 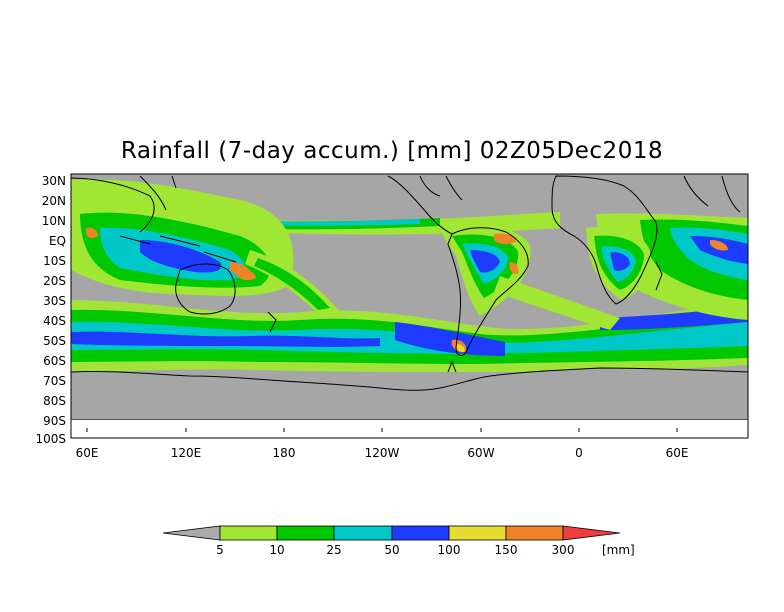 What do you see at coordinates (54, 261) in the screenshot?
I see `lat-label: 10S` at bounding box center [54, 261].